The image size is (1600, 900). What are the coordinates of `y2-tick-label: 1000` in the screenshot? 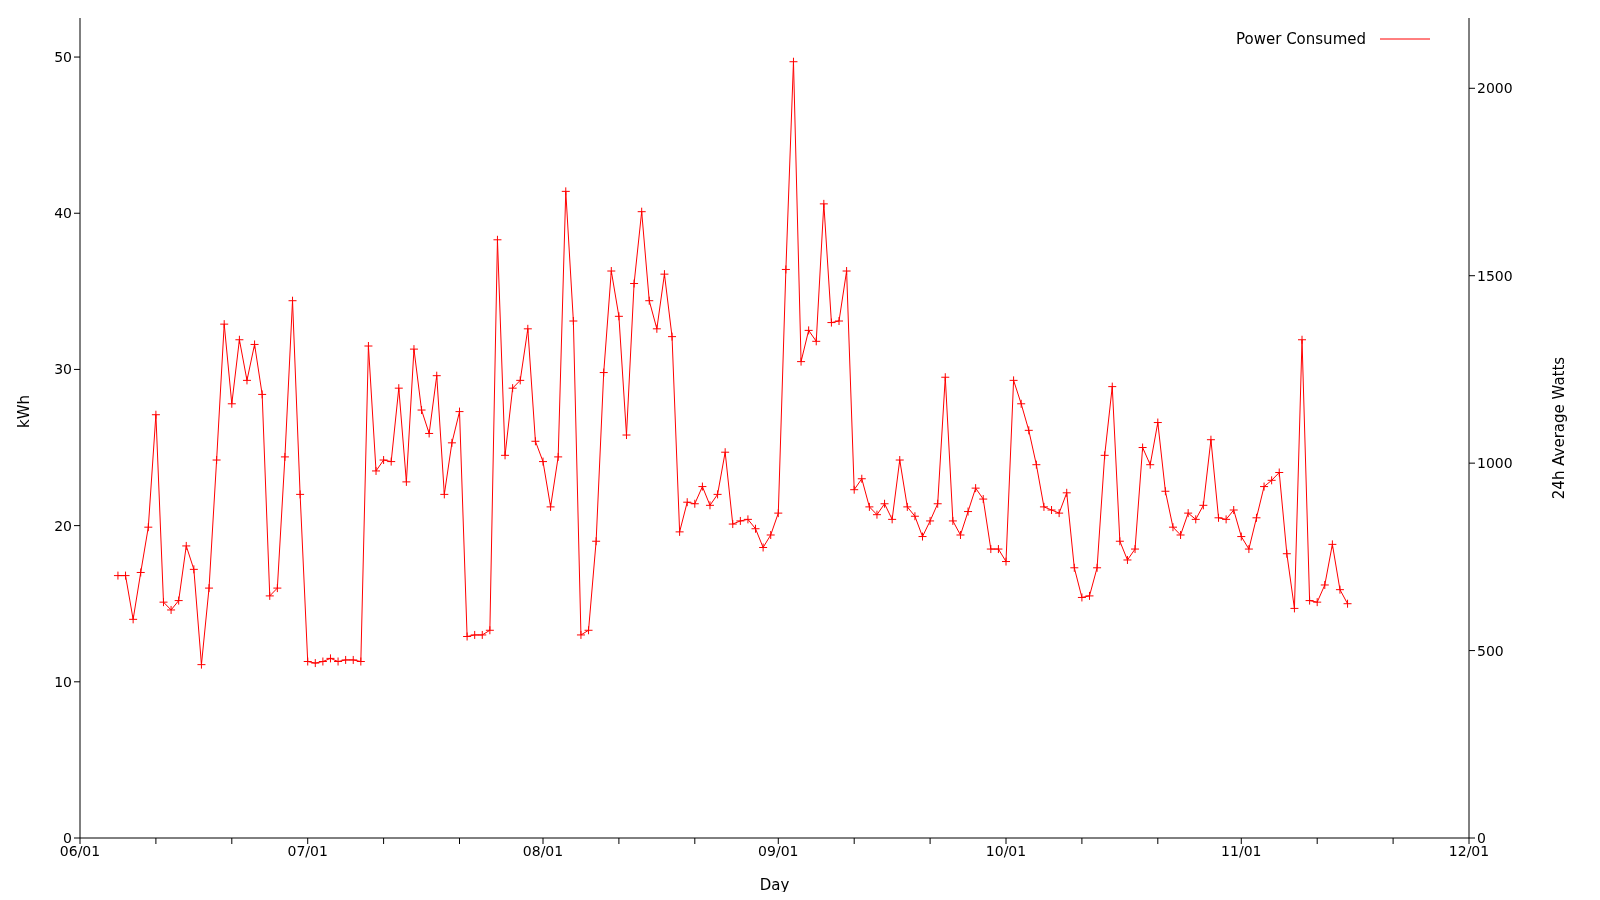 It's located at (1495, 463).